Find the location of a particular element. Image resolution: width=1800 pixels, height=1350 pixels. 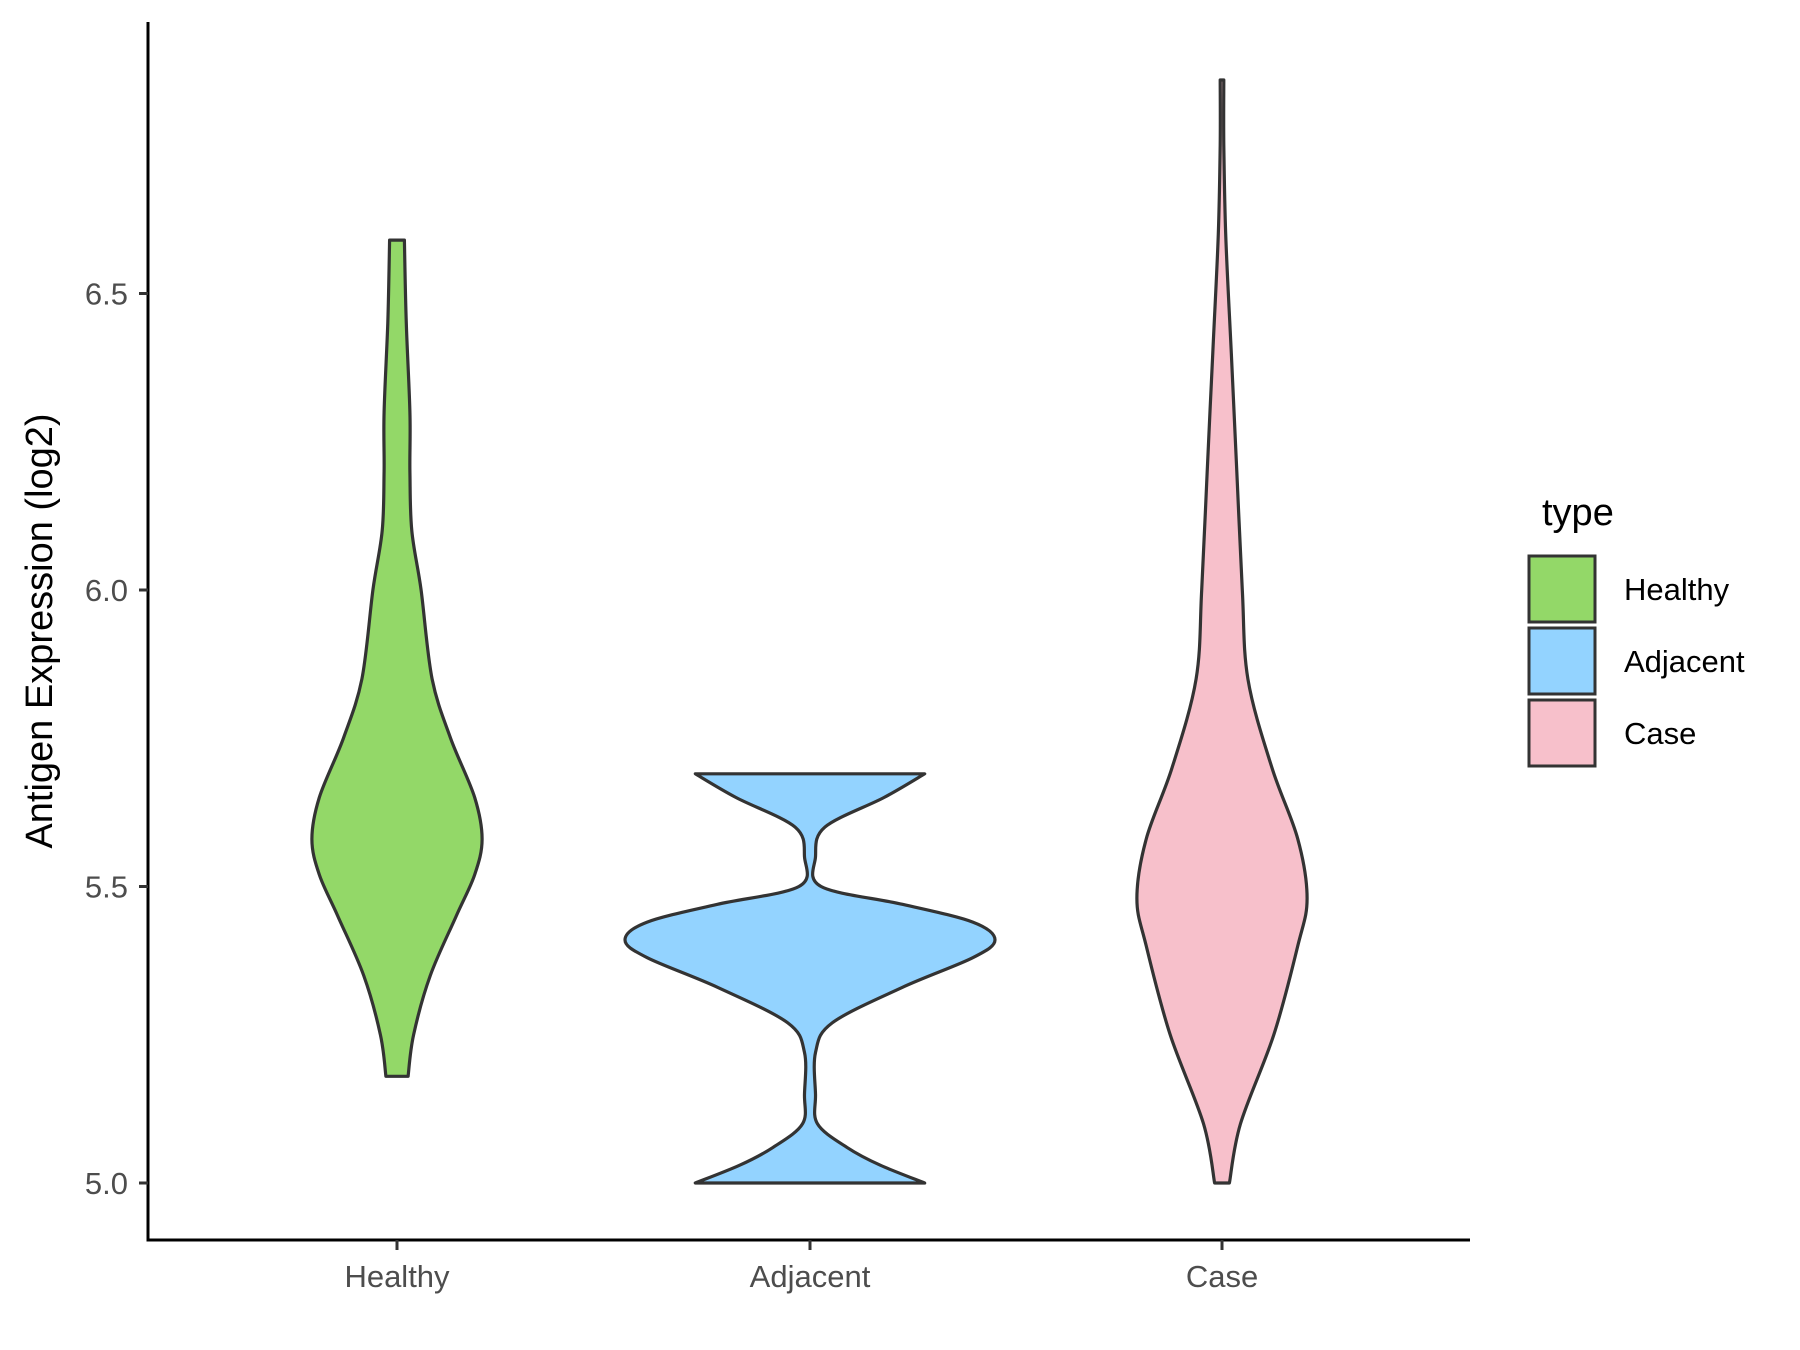

y-tick-label: 6.5 is located at coordinates (106, 294).